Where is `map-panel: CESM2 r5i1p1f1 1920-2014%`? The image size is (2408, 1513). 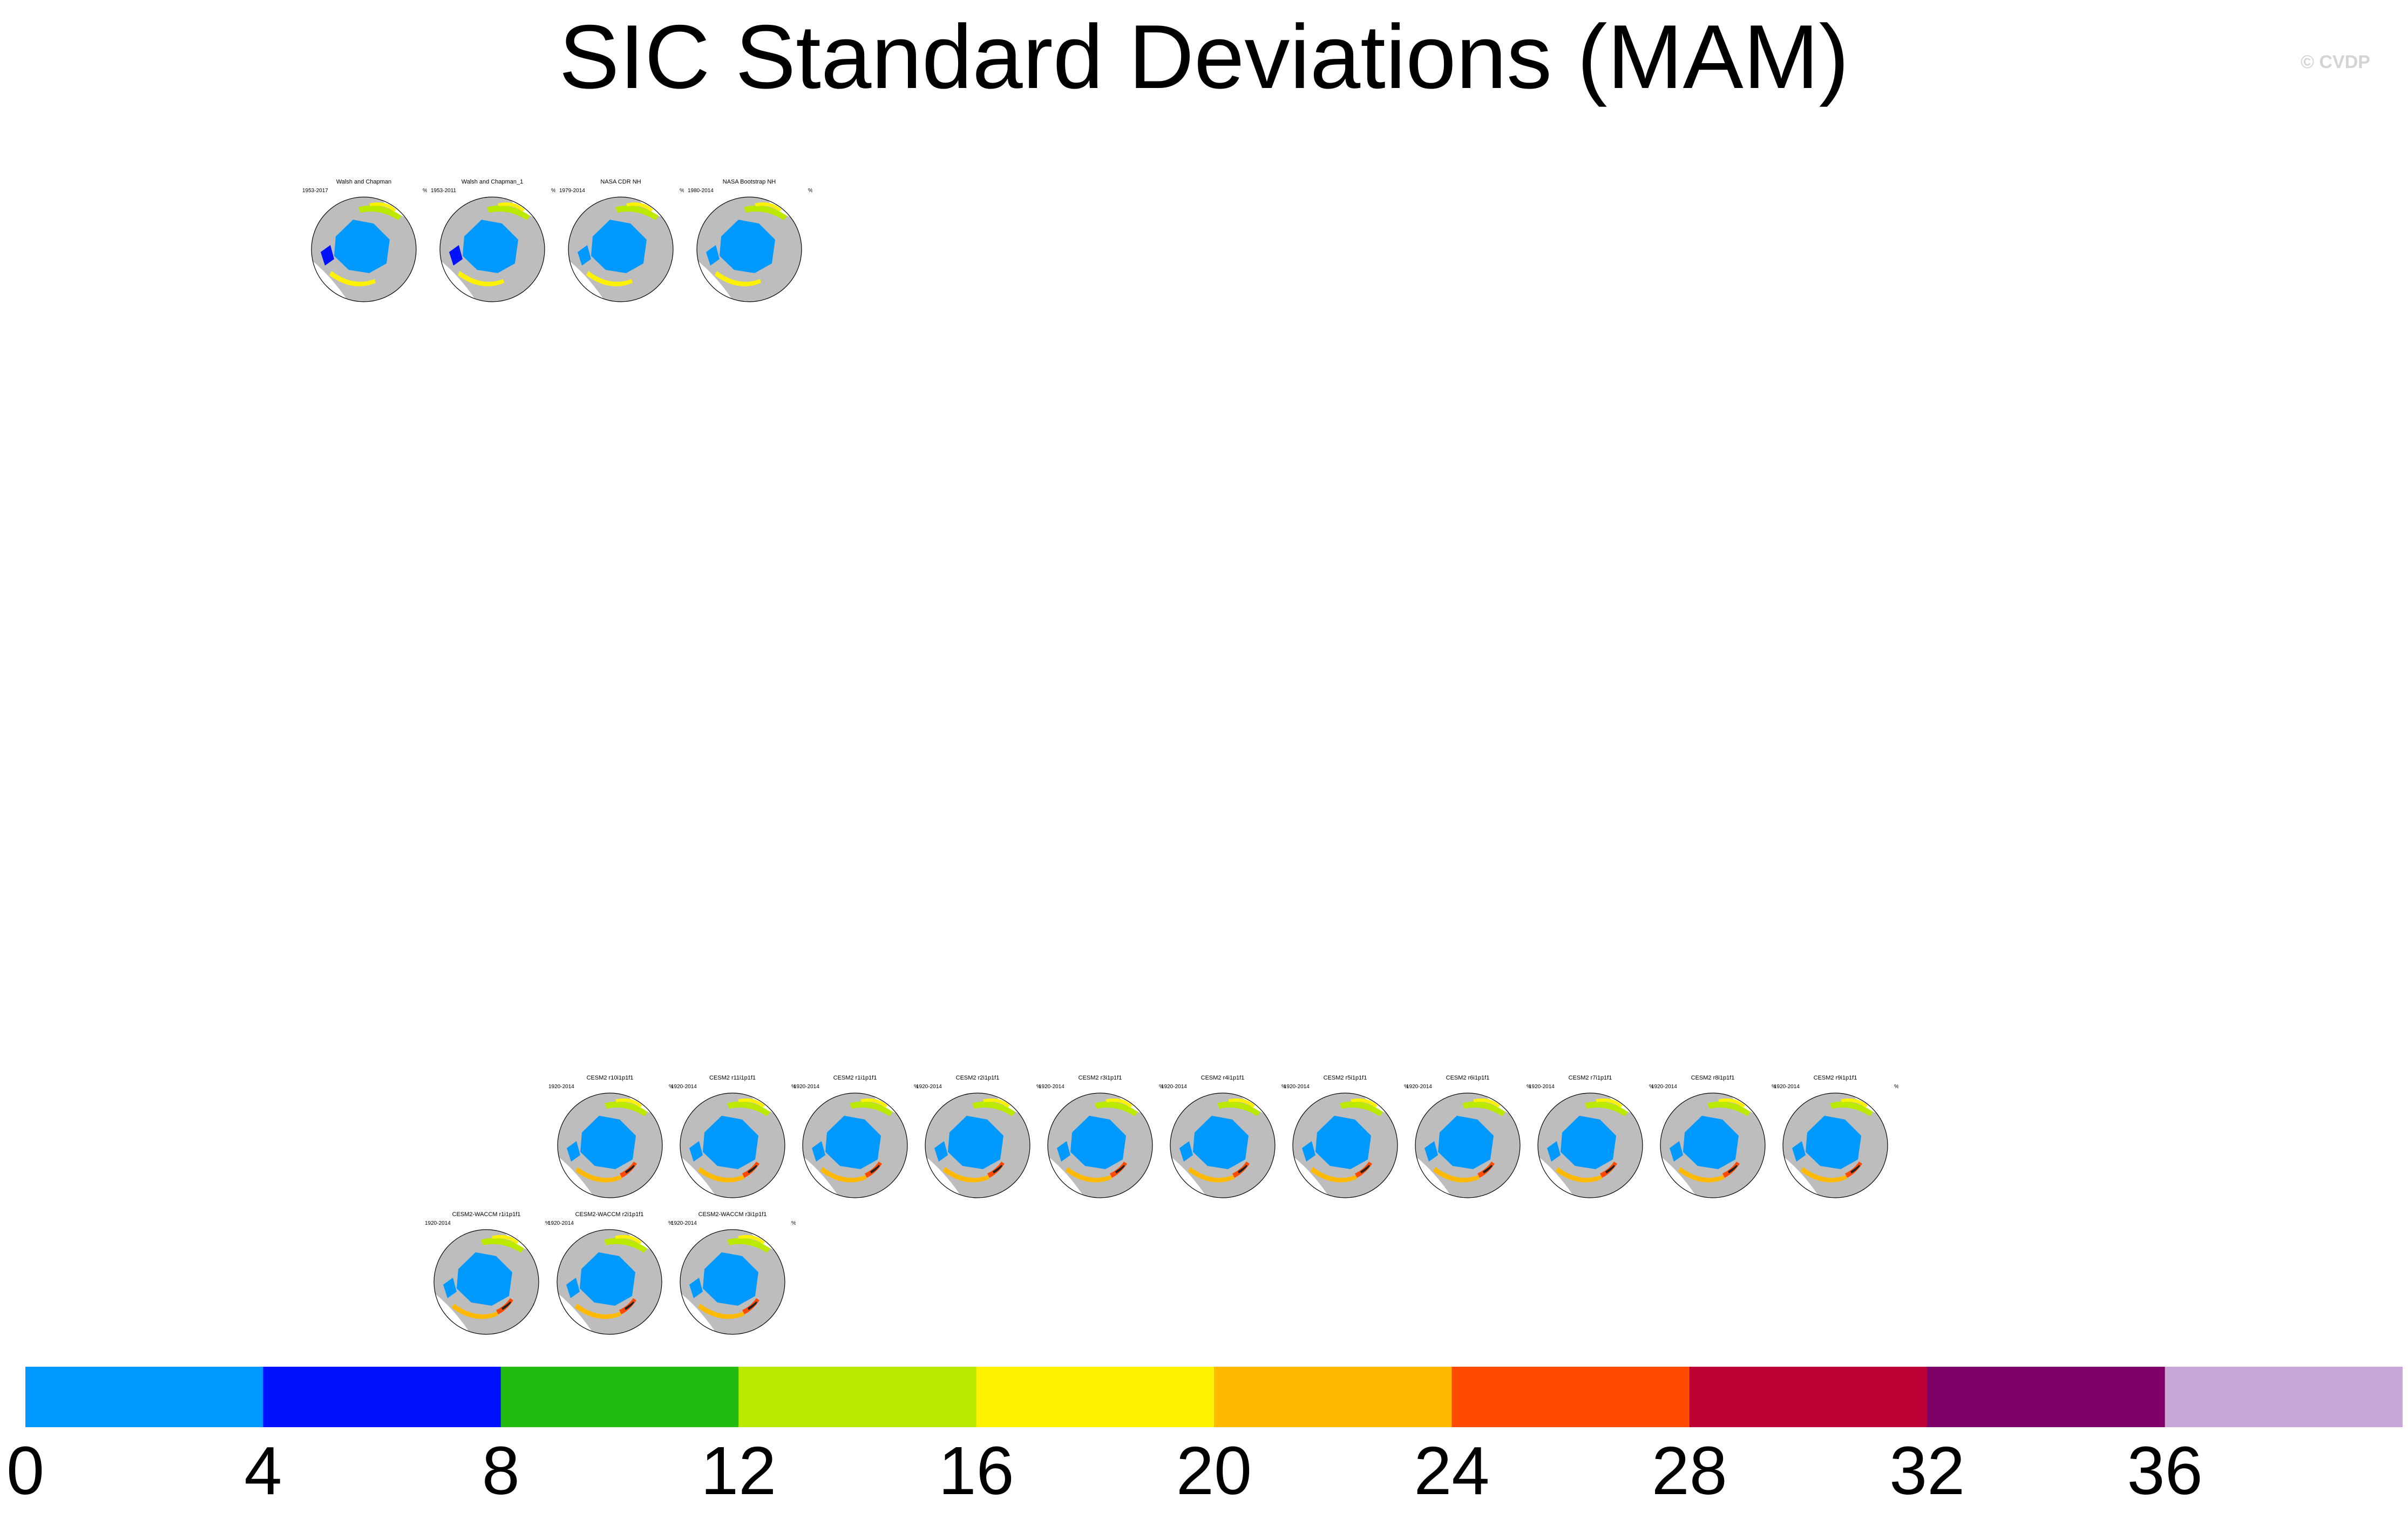 map-panel: CESM2 r5i1p1f1 1920-2014% is located at coordinates (1345, 1137).